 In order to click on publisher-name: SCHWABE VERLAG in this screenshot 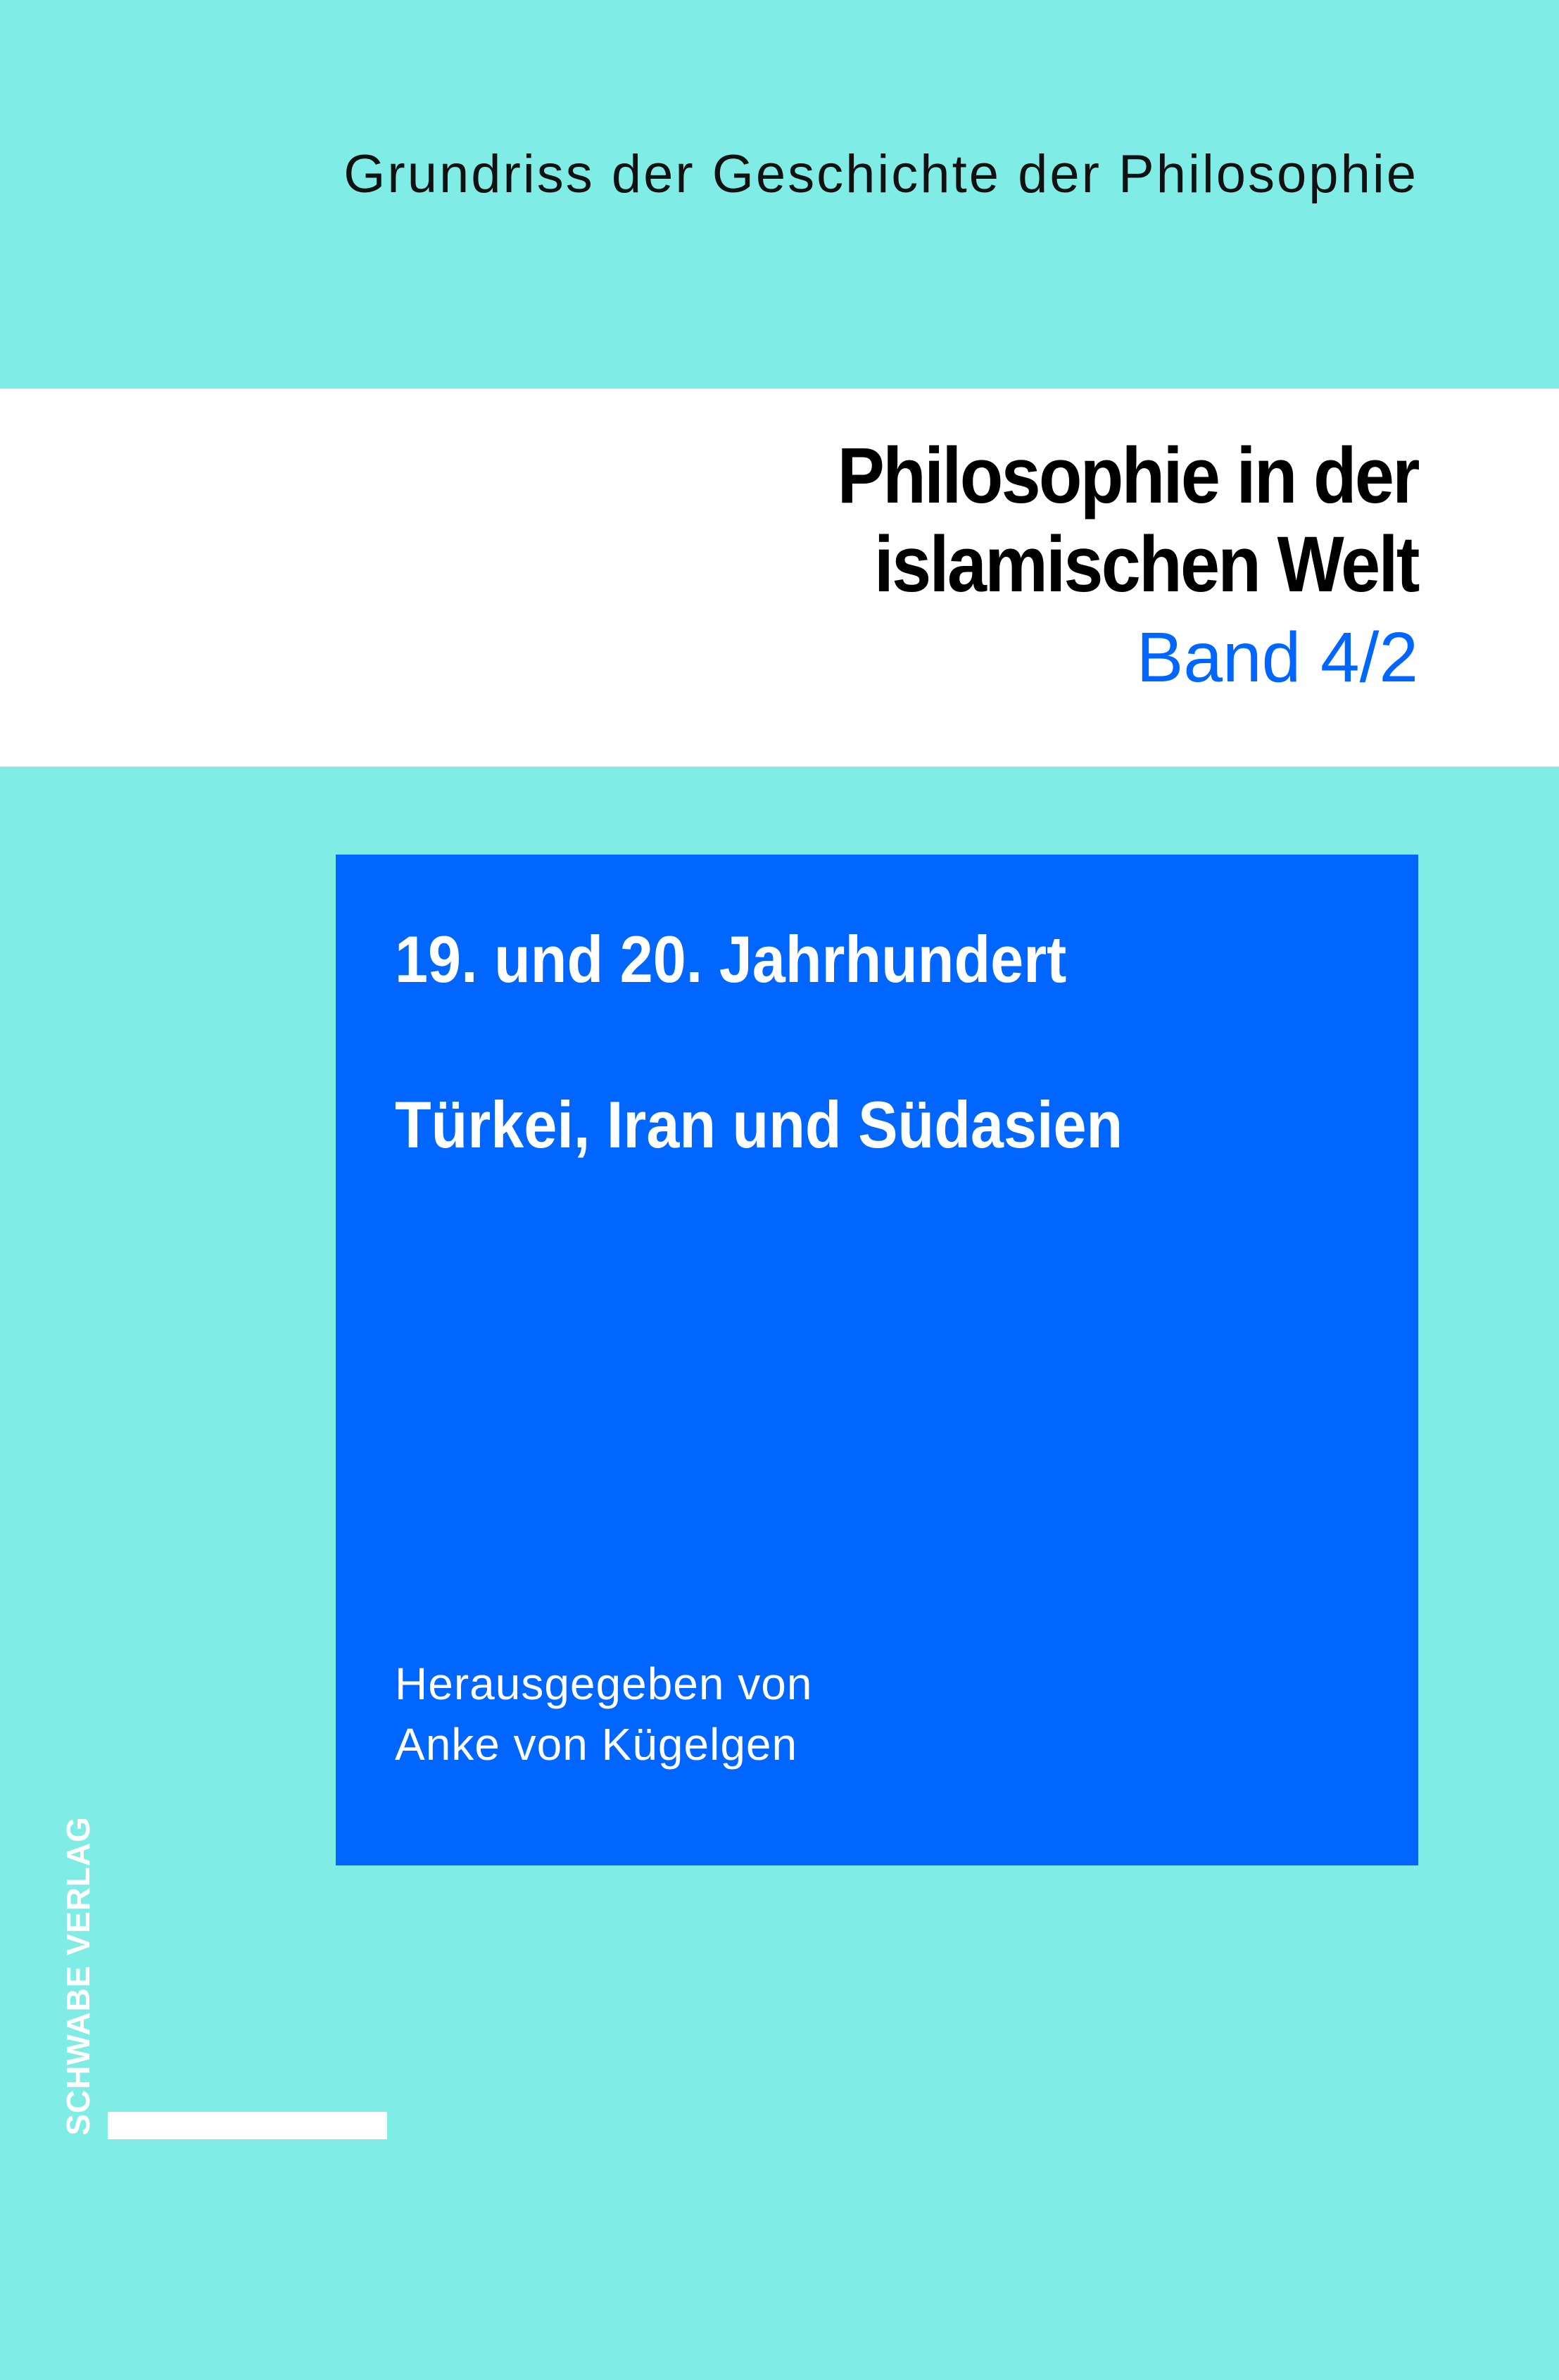, I will do `click(78, 1976)`.